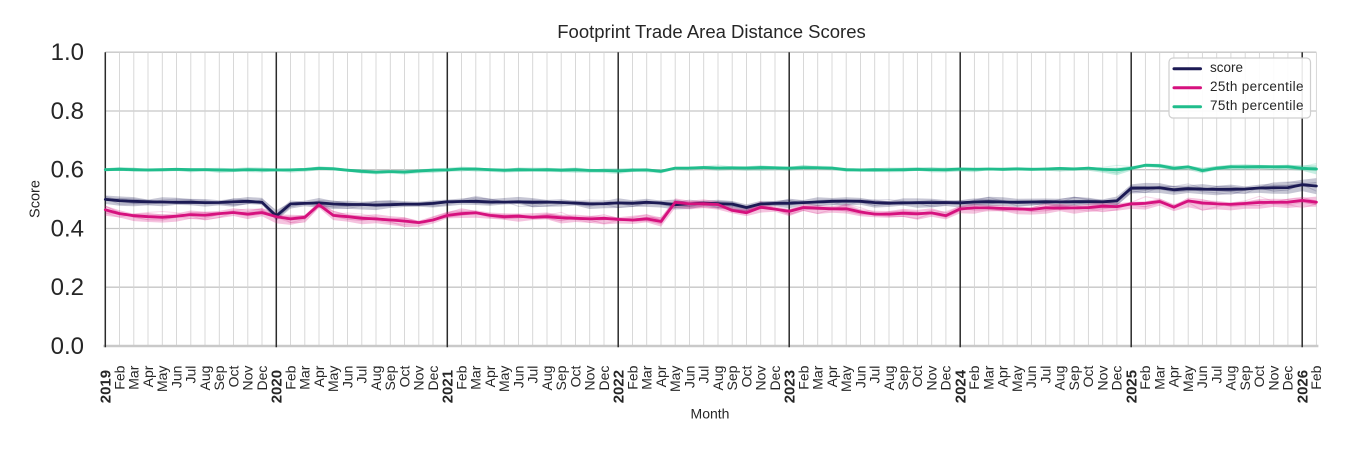  I want to click on svg-text: 0.4, so click(67, 229).